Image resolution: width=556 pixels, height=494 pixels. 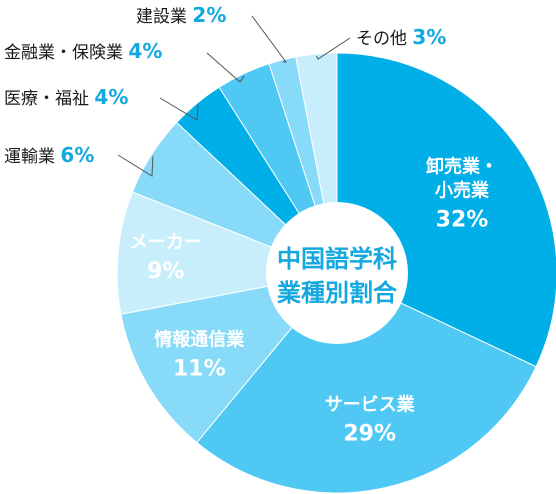 What do you see at coordinates (227, 253) in the screenshot?
I see `slice-4-wedge` at bounding box center [227, 253].